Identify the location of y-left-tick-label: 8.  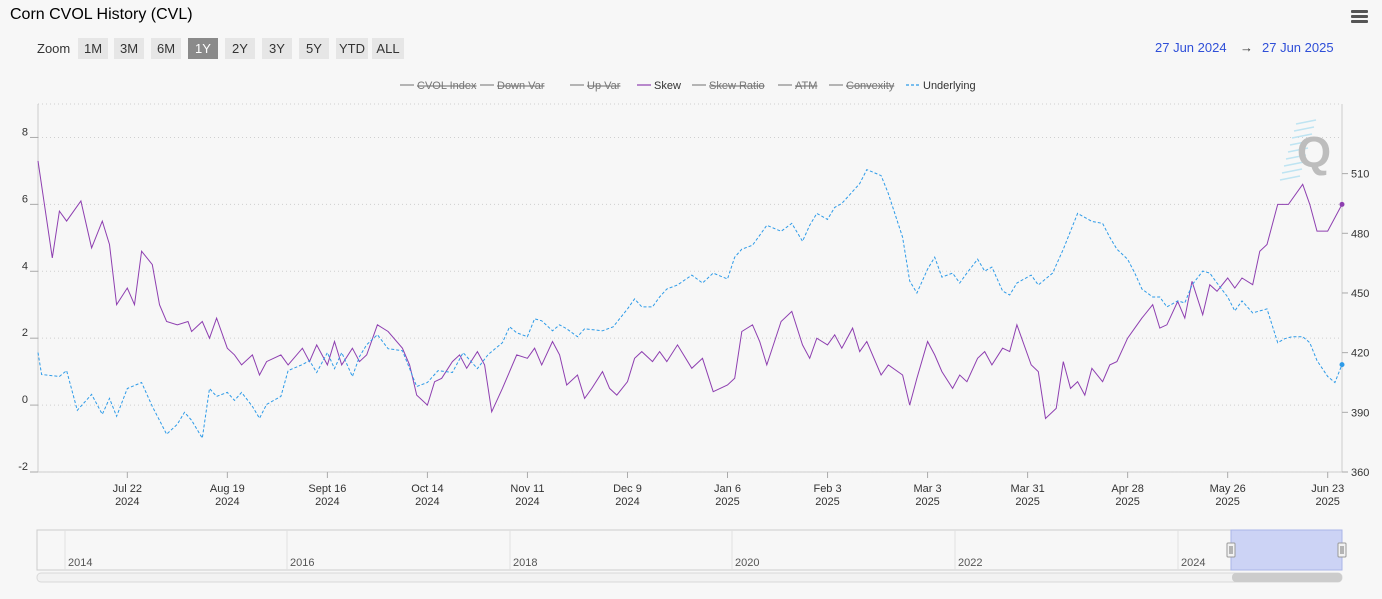
(25, 132).